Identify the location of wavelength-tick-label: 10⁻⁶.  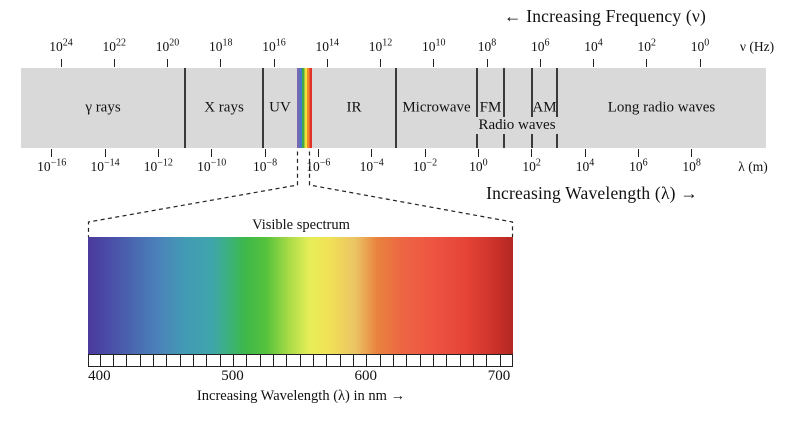
(318, 165).